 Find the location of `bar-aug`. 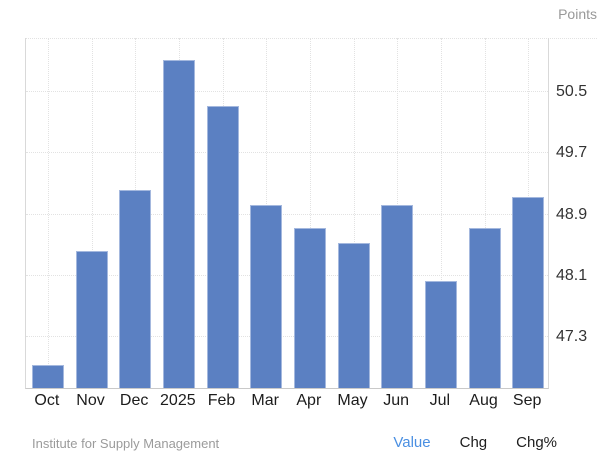

bar-aug is located at coordinates (484, 307).